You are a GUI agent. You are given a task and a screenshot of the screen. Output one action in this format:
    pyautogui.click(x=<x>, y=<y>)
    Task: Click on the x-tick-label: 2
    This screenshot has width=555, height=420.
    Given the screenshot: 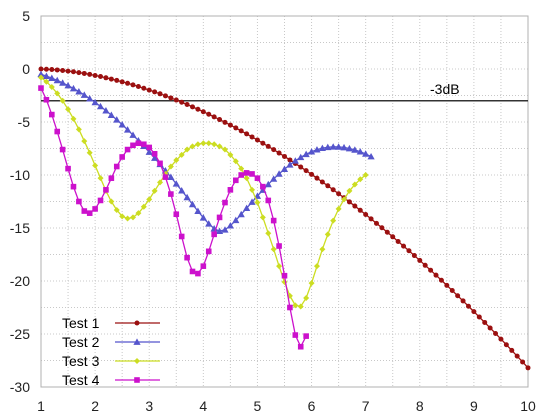 What is the action you would take?
    pyautogui.click(x=95, y=406)
    